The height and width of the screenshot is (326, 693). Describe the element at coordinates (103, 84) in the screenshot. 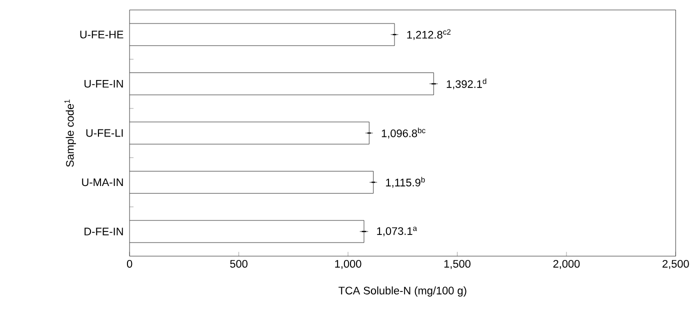

I see `y-tick-label: U-FE-IN` at that location.